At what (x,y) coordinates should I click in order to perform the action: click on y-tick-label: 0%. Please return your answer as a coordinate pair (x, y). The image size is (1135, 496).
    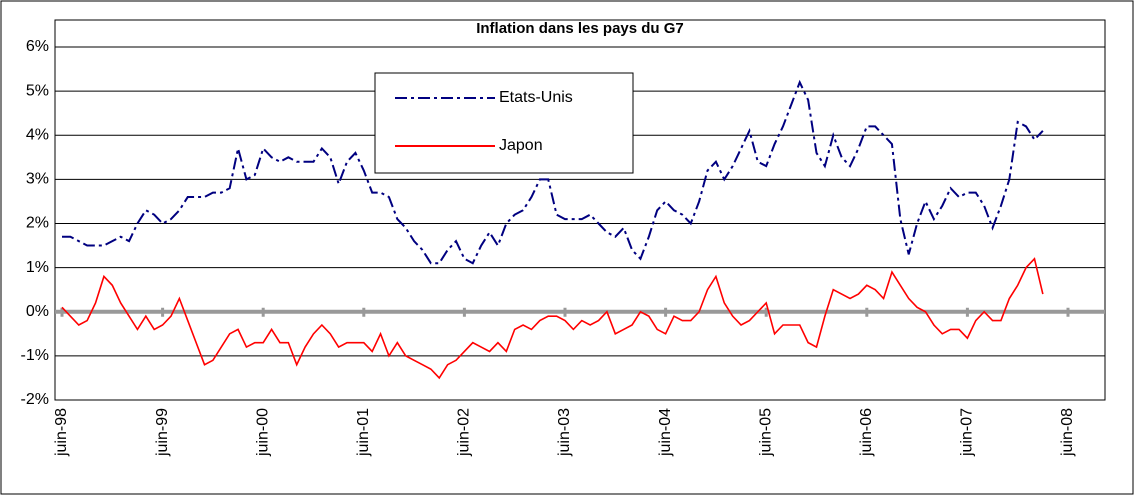
    Looking at the image, I should click on (37, 311).